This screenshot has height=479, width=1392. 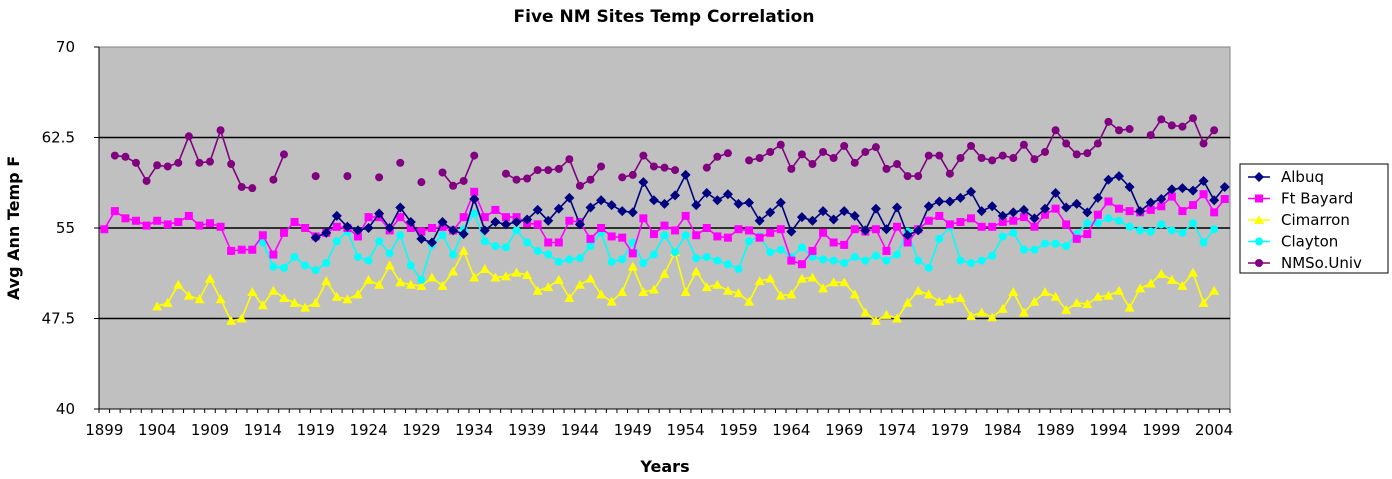 What do you see at coordinates (950, 430) in the screenshot?
I see `x-tick-label: 1979` at bounding box center [950, 430].